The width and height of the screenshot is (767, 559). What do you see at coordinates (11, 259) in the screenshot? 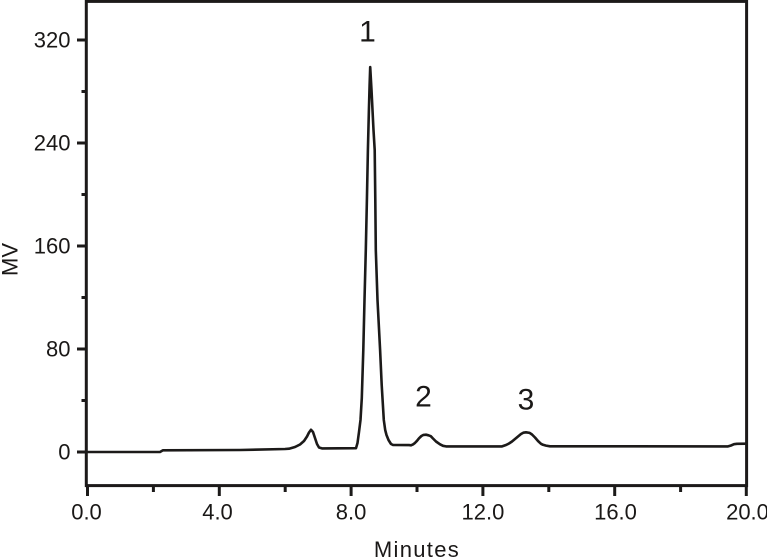
I see `svg-text: MV` at bounding box center [11, 259].